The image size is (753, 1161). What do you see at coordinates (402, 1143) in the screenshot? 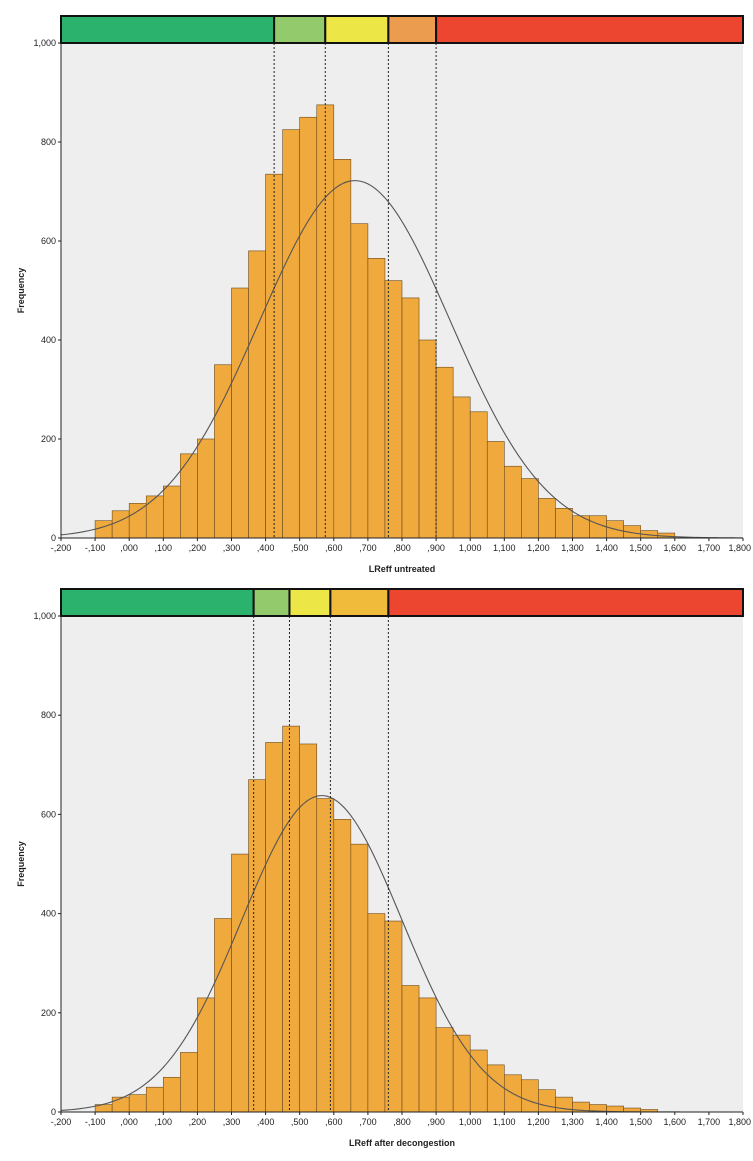
I see `x-axis-label: LReff after decongestion` at bounding box center [402, 1143].